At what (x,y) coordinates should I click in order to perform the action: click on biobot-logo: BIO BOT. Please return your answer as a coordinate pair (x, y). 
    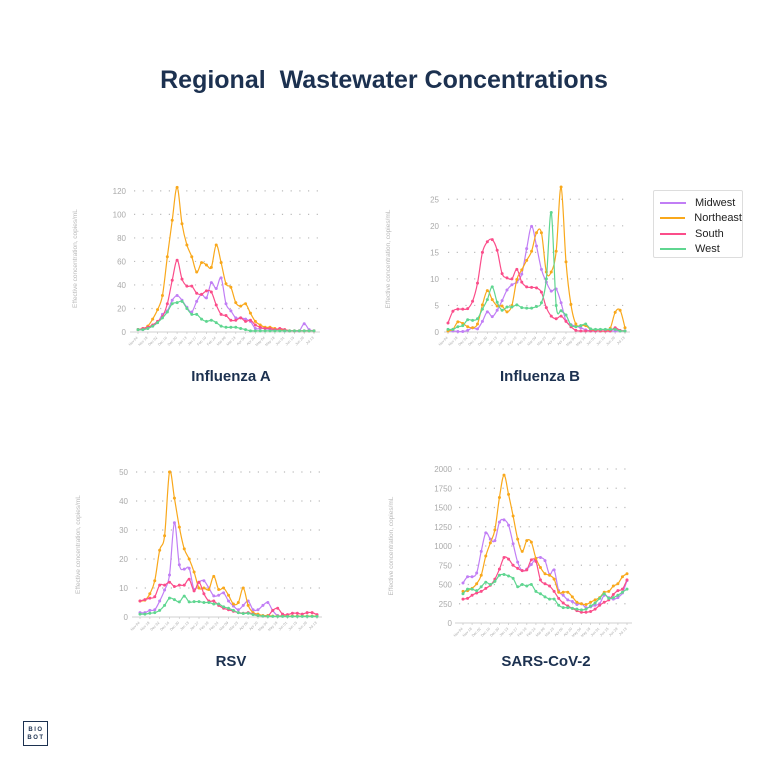
    Looking at the image, I should click on (35, 733).